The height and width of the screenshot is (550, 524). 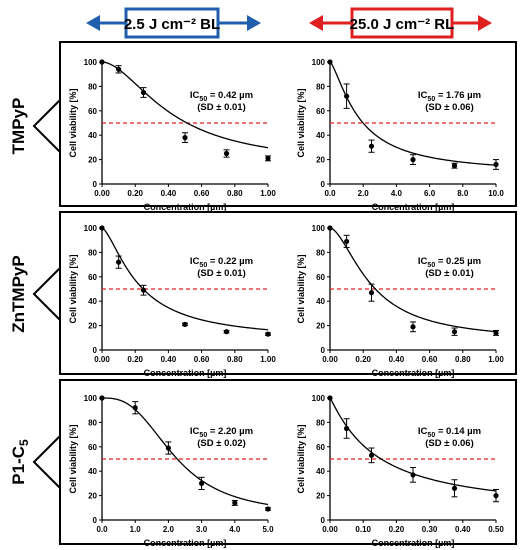 What do you see at coordinates (254, 23) in the screenshot?
I see `left-arrow-head-right` at bounding box center [254, 23].